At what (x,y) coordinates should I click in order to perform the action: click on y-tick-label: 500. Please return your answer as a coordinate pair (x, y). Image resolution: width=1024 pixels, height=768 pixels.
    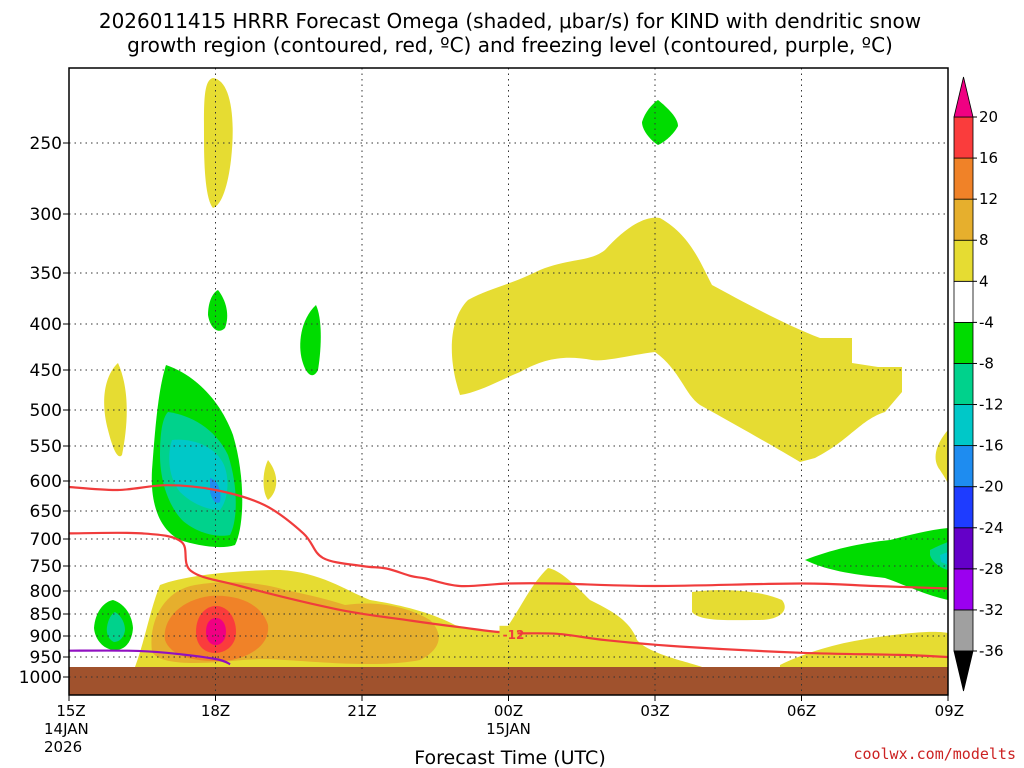
    Looking at the image, I should click on (46, 411).